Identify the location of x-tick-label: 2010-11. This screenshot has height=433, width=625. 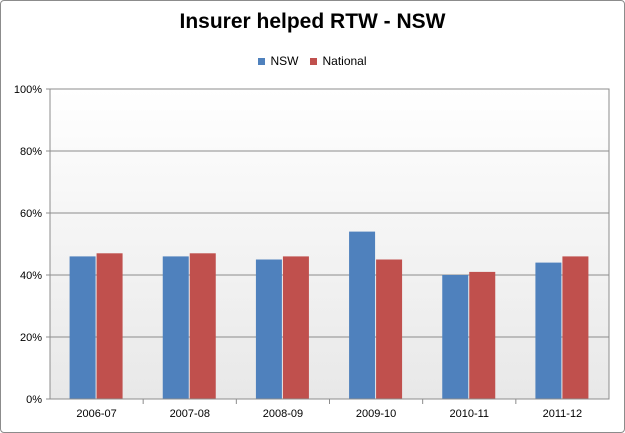
(469, 414).